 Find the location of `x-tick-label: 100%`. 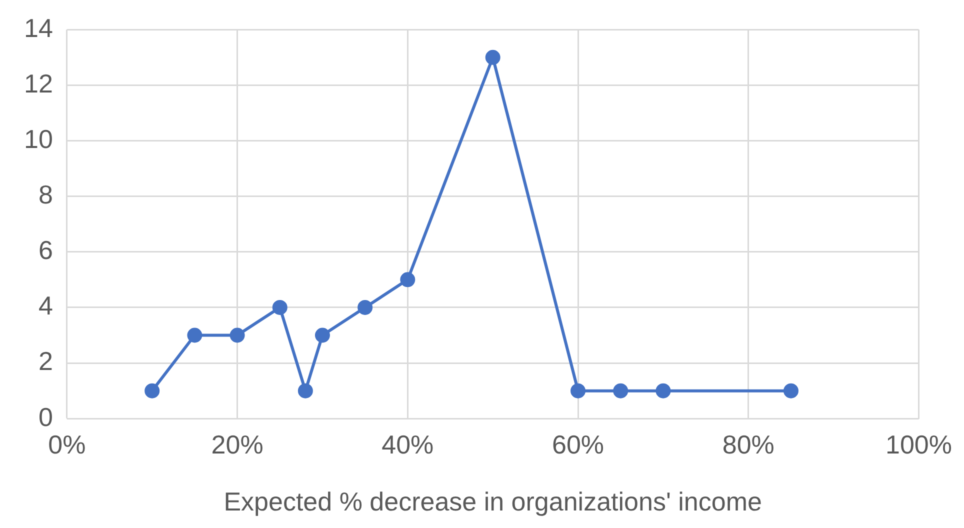

x-tick-label: 100% is located at coordinates (919, 444).